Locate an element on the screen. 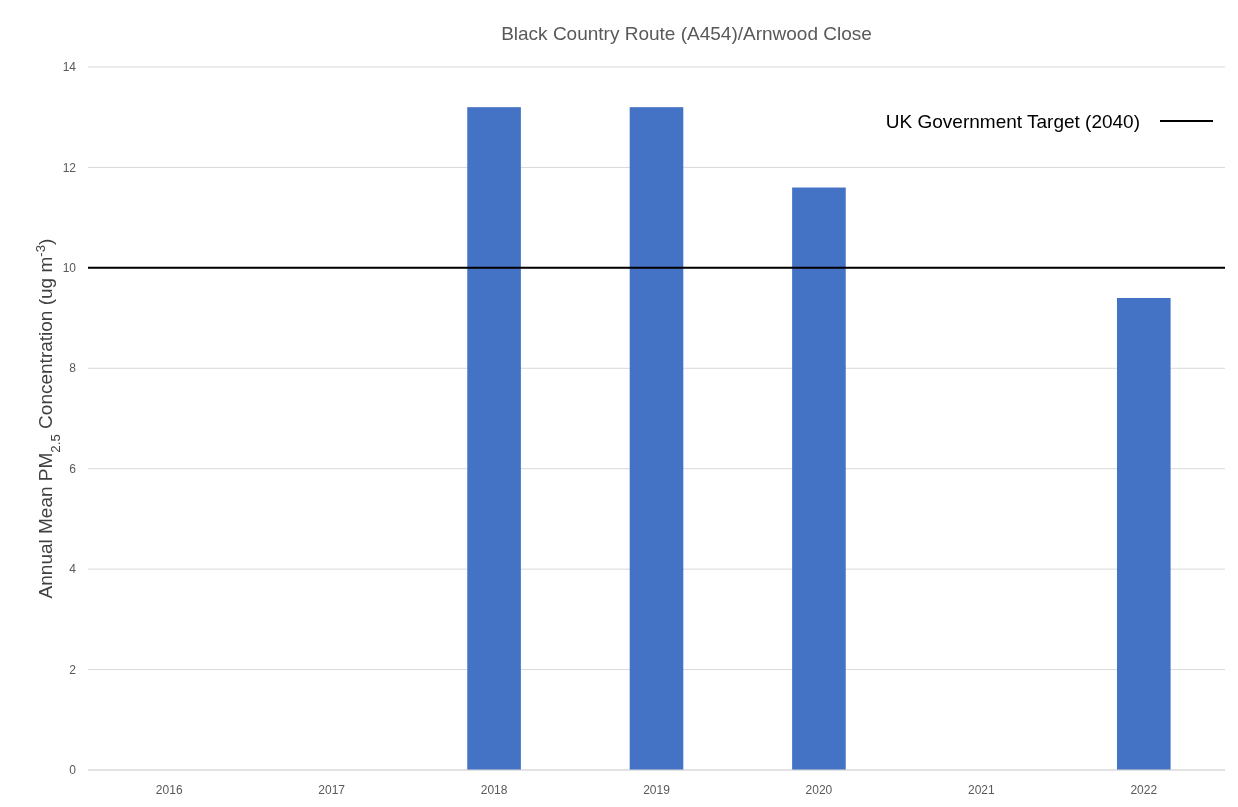 The width and height of the screenshot is (1238, 807). chart-title: Black Country Route (A454)/Arnwood Close is located at coordinates (686, 33).